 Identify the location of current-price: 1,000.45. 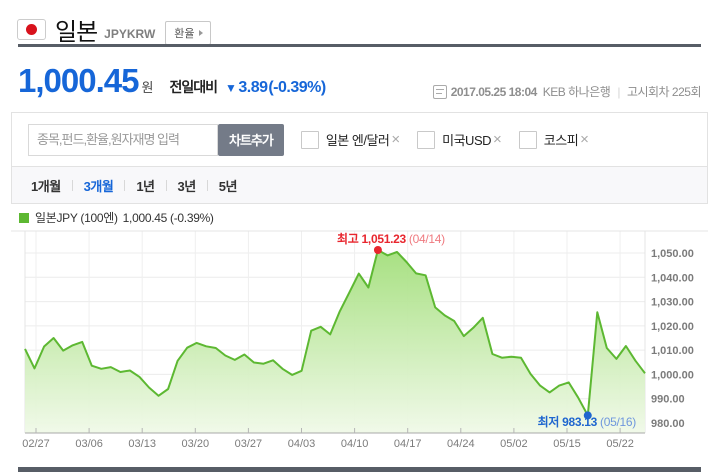
(78, 80).